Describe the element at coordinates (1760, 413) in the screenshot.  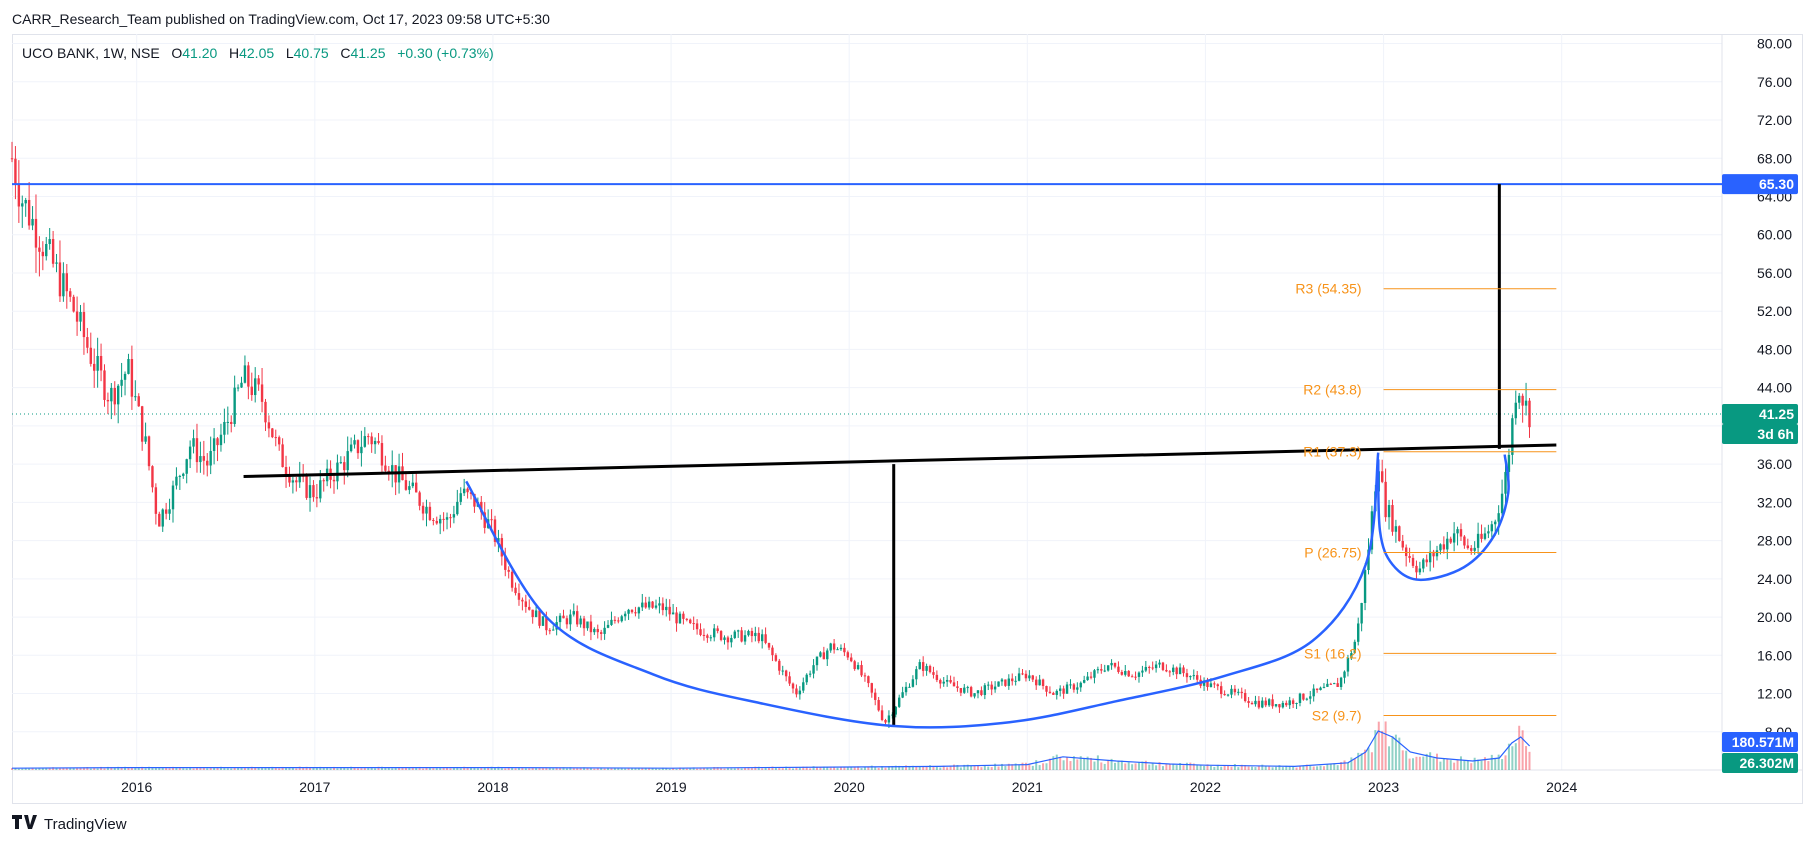
I see `current-price-badge-bg` at that location.